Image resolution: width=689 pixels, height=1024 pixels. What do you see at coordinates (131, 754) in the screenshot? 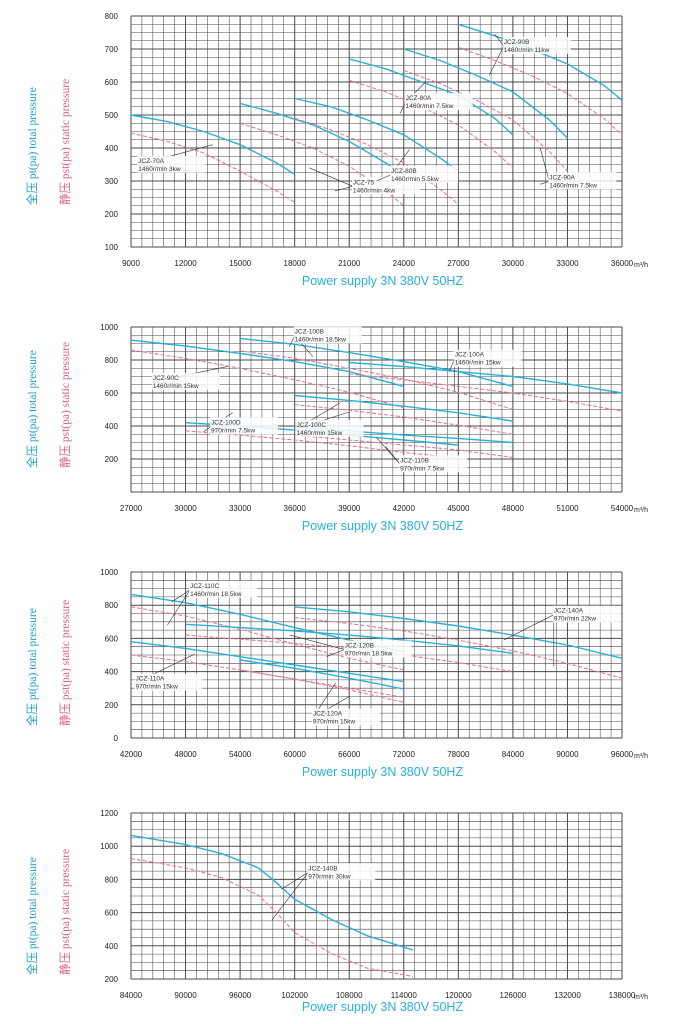
I see `x-tick-label: 42000` at bounding box center [131, 754].